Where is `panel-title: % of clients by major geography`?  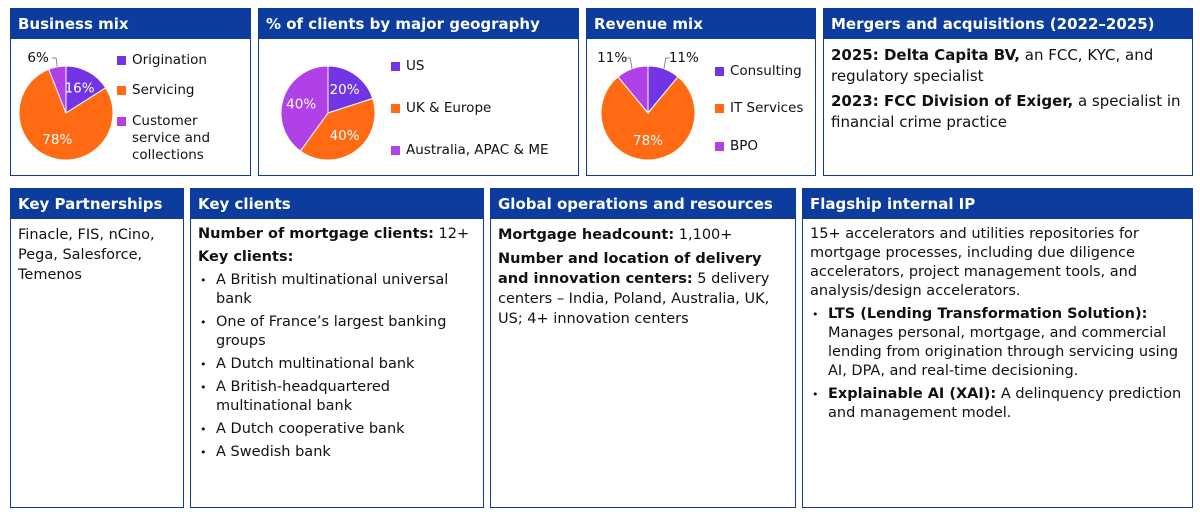
panel-title: % of clients by major geography is located at coordinates (418, 24).